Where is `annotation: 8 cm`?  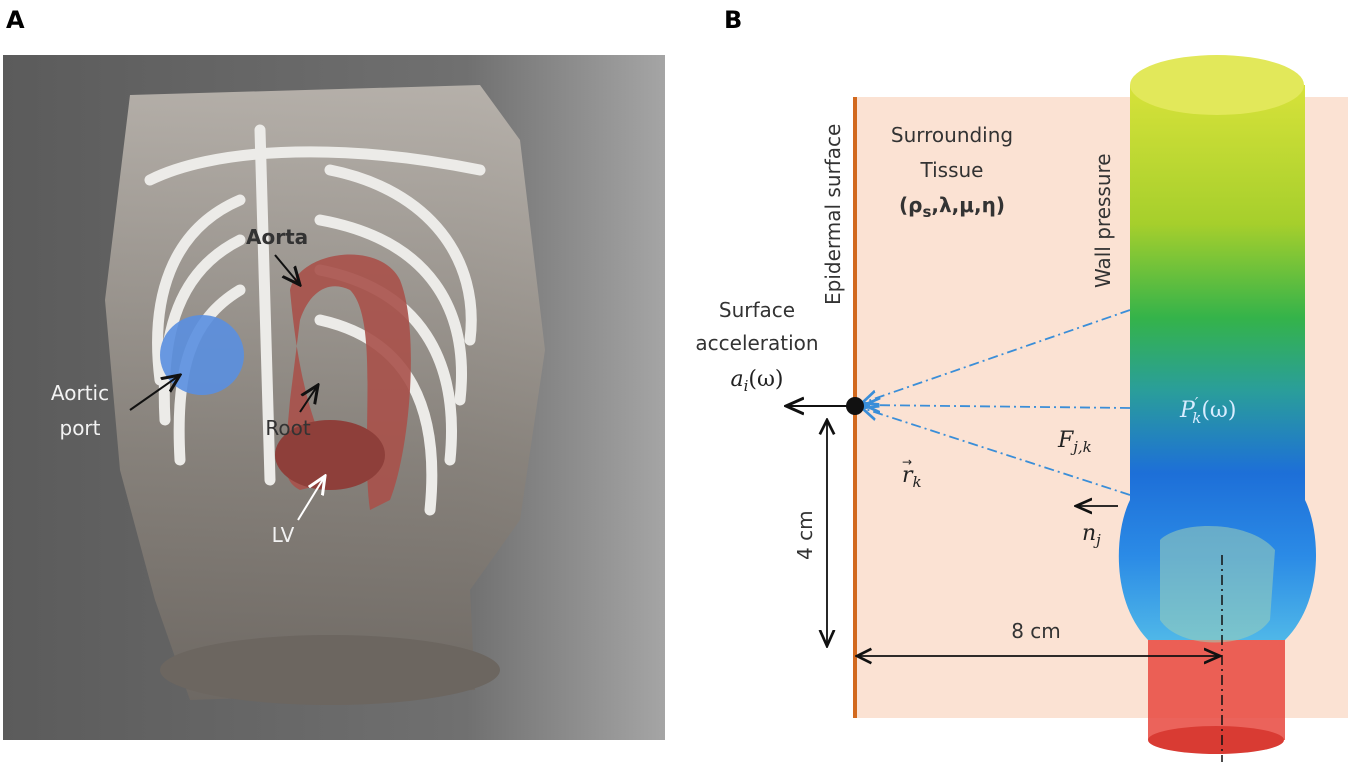
annotation: 8 cm is located at coordinates (1036, 631).